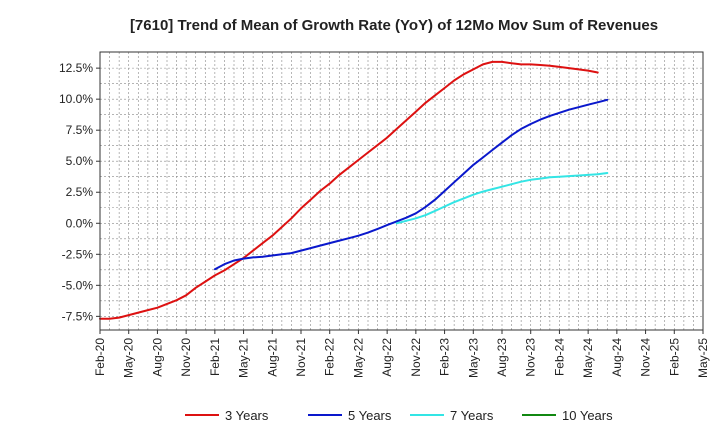  Describe the element at coordinates (617, 357) in the screenshot. I see `x-tick-label: Aug-24` at that location.